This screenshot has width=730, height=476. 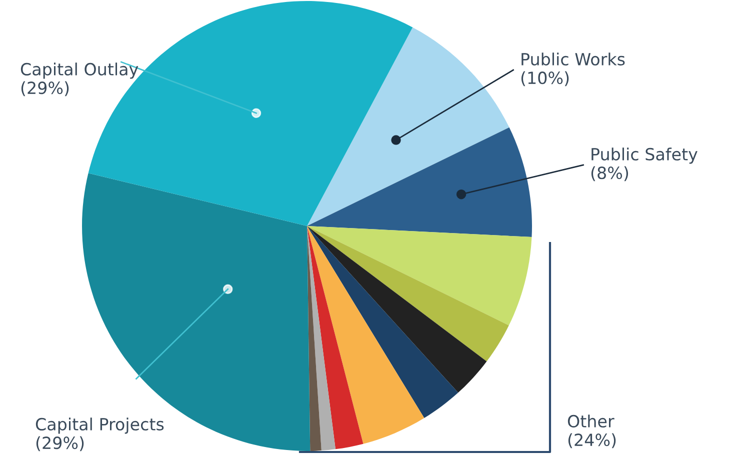 I want to click on slice-label: Public Safety (8%), so click(x=644, y=165).